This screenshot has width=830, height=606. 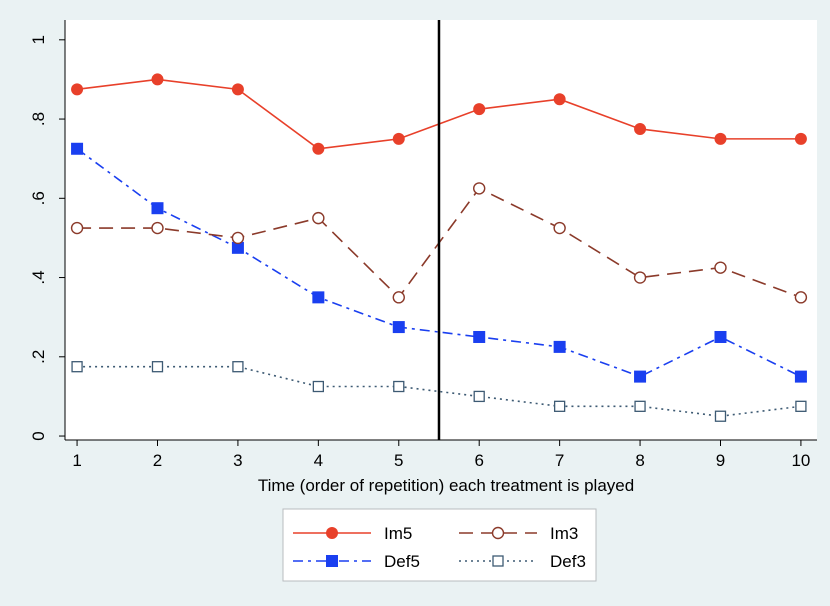 What do you see at coordinates (38, 357) in the screenshot?
I see `y-tick-label-1: .2` at bounding box center [38, 357].